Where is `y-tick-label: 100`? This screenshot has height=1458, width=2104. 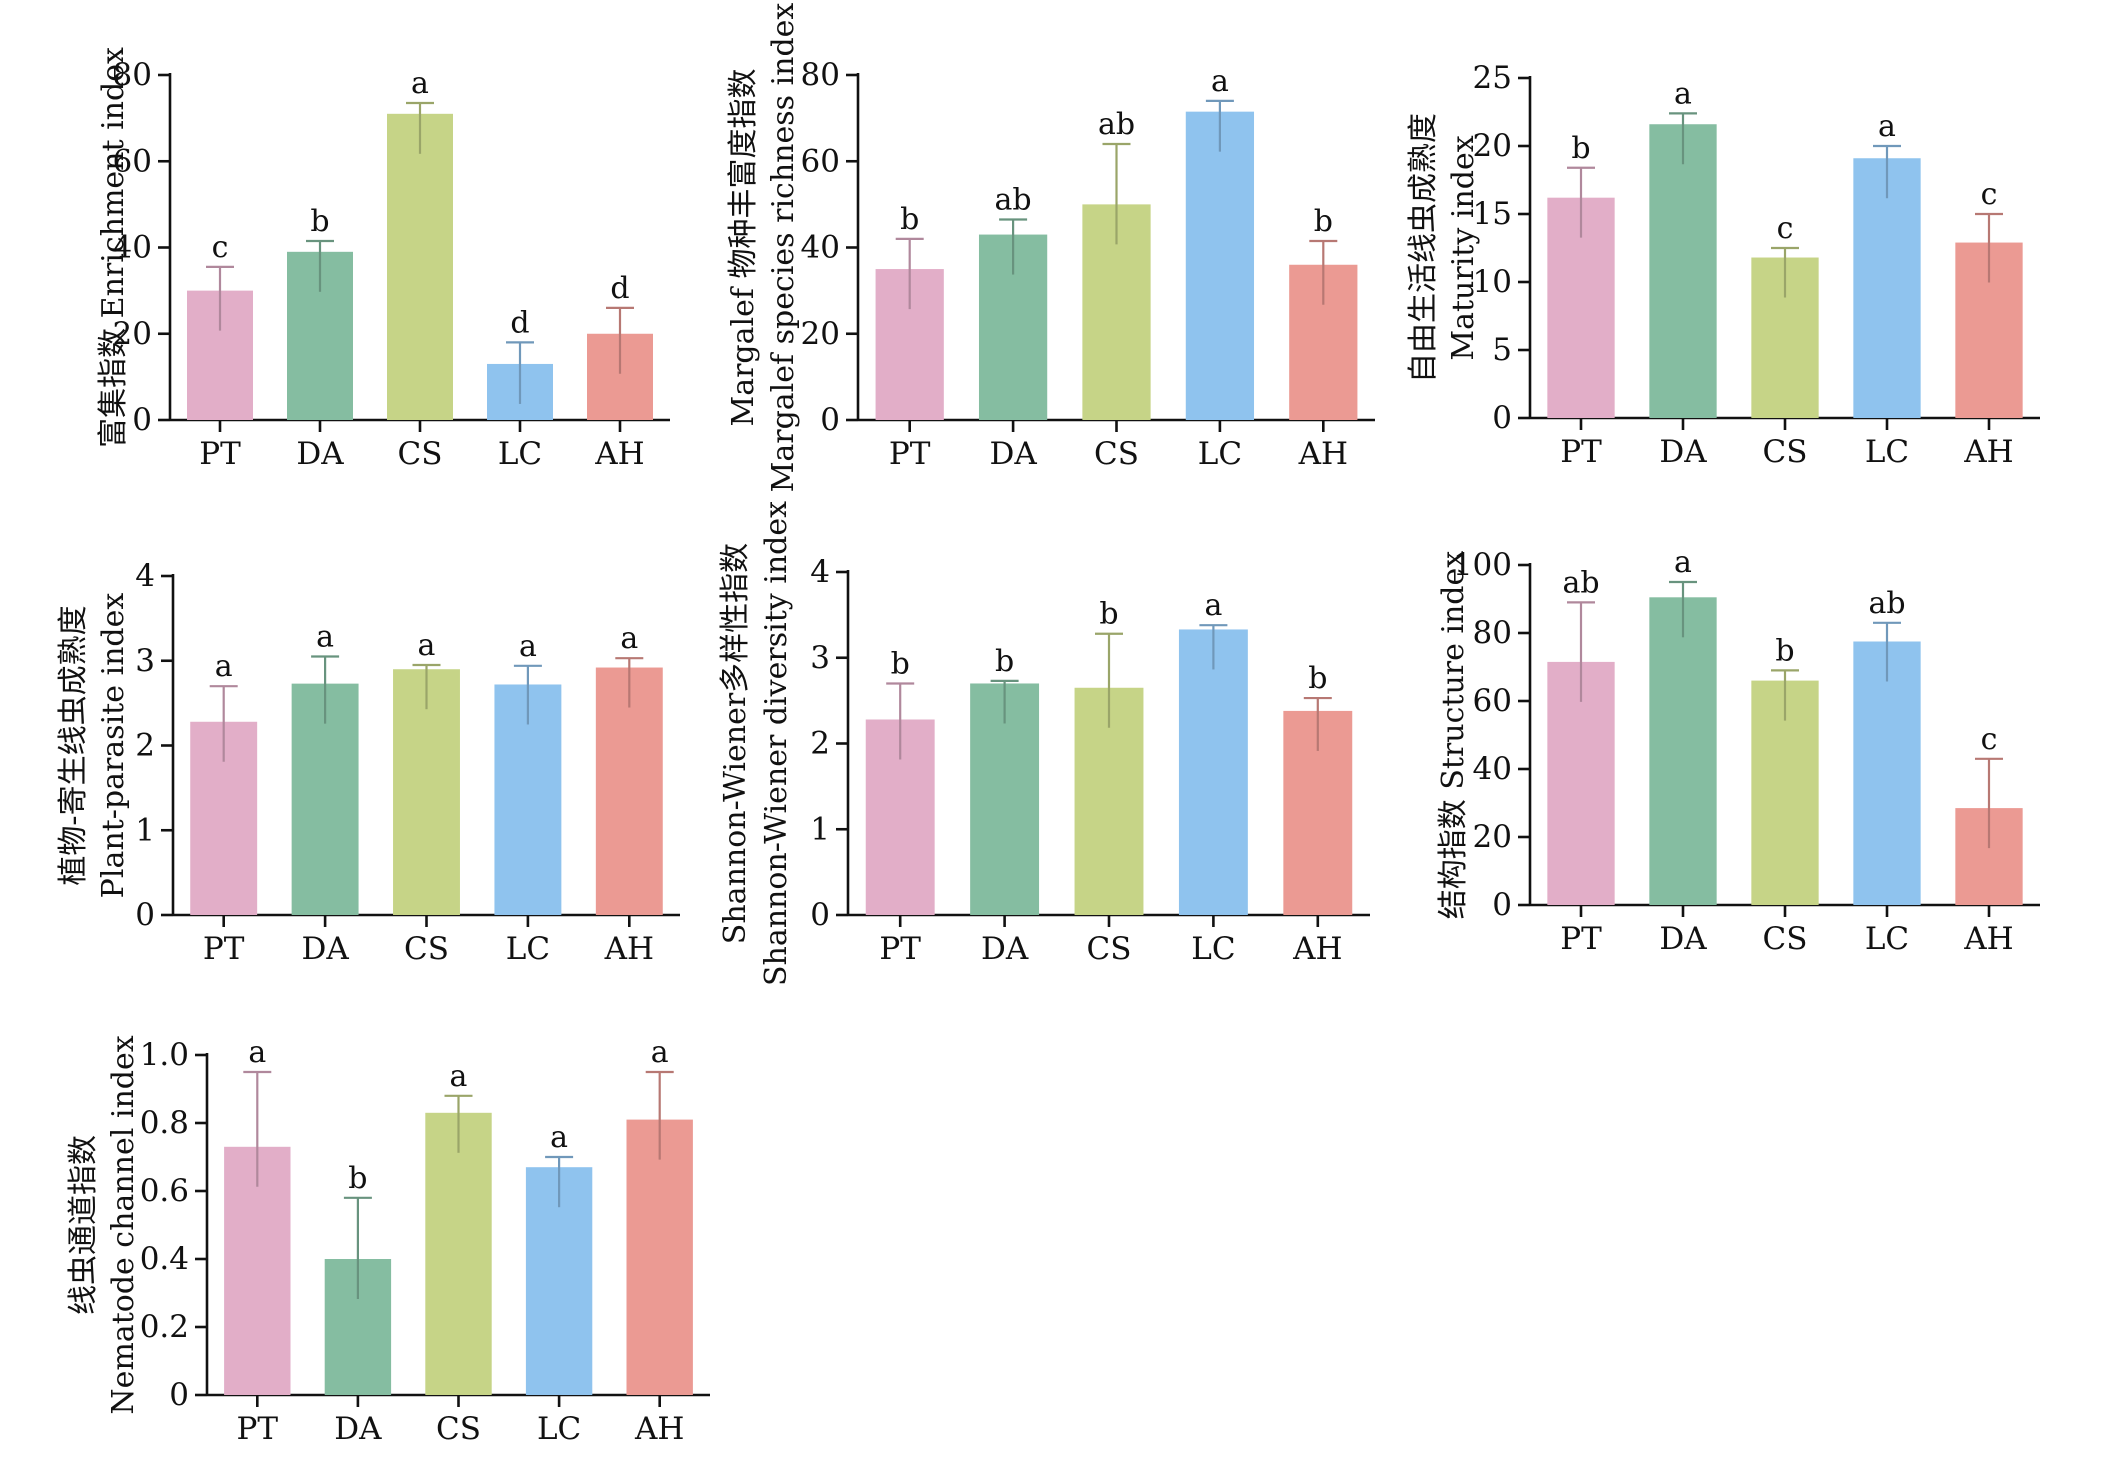
y-tick-label: 100 is located at coordinates (1482, 565).